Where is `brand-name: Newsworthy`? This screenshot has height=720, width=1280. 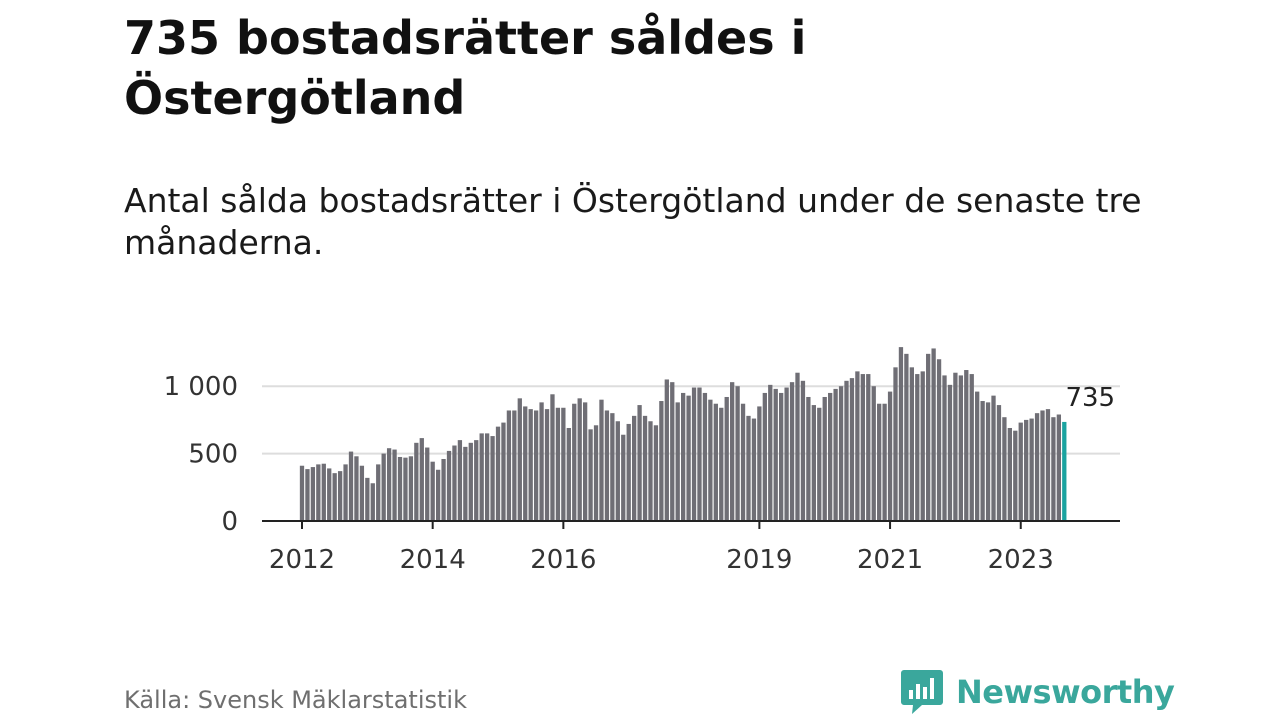
brand-name: Newsworthy is located at coordinates (1065, 692).